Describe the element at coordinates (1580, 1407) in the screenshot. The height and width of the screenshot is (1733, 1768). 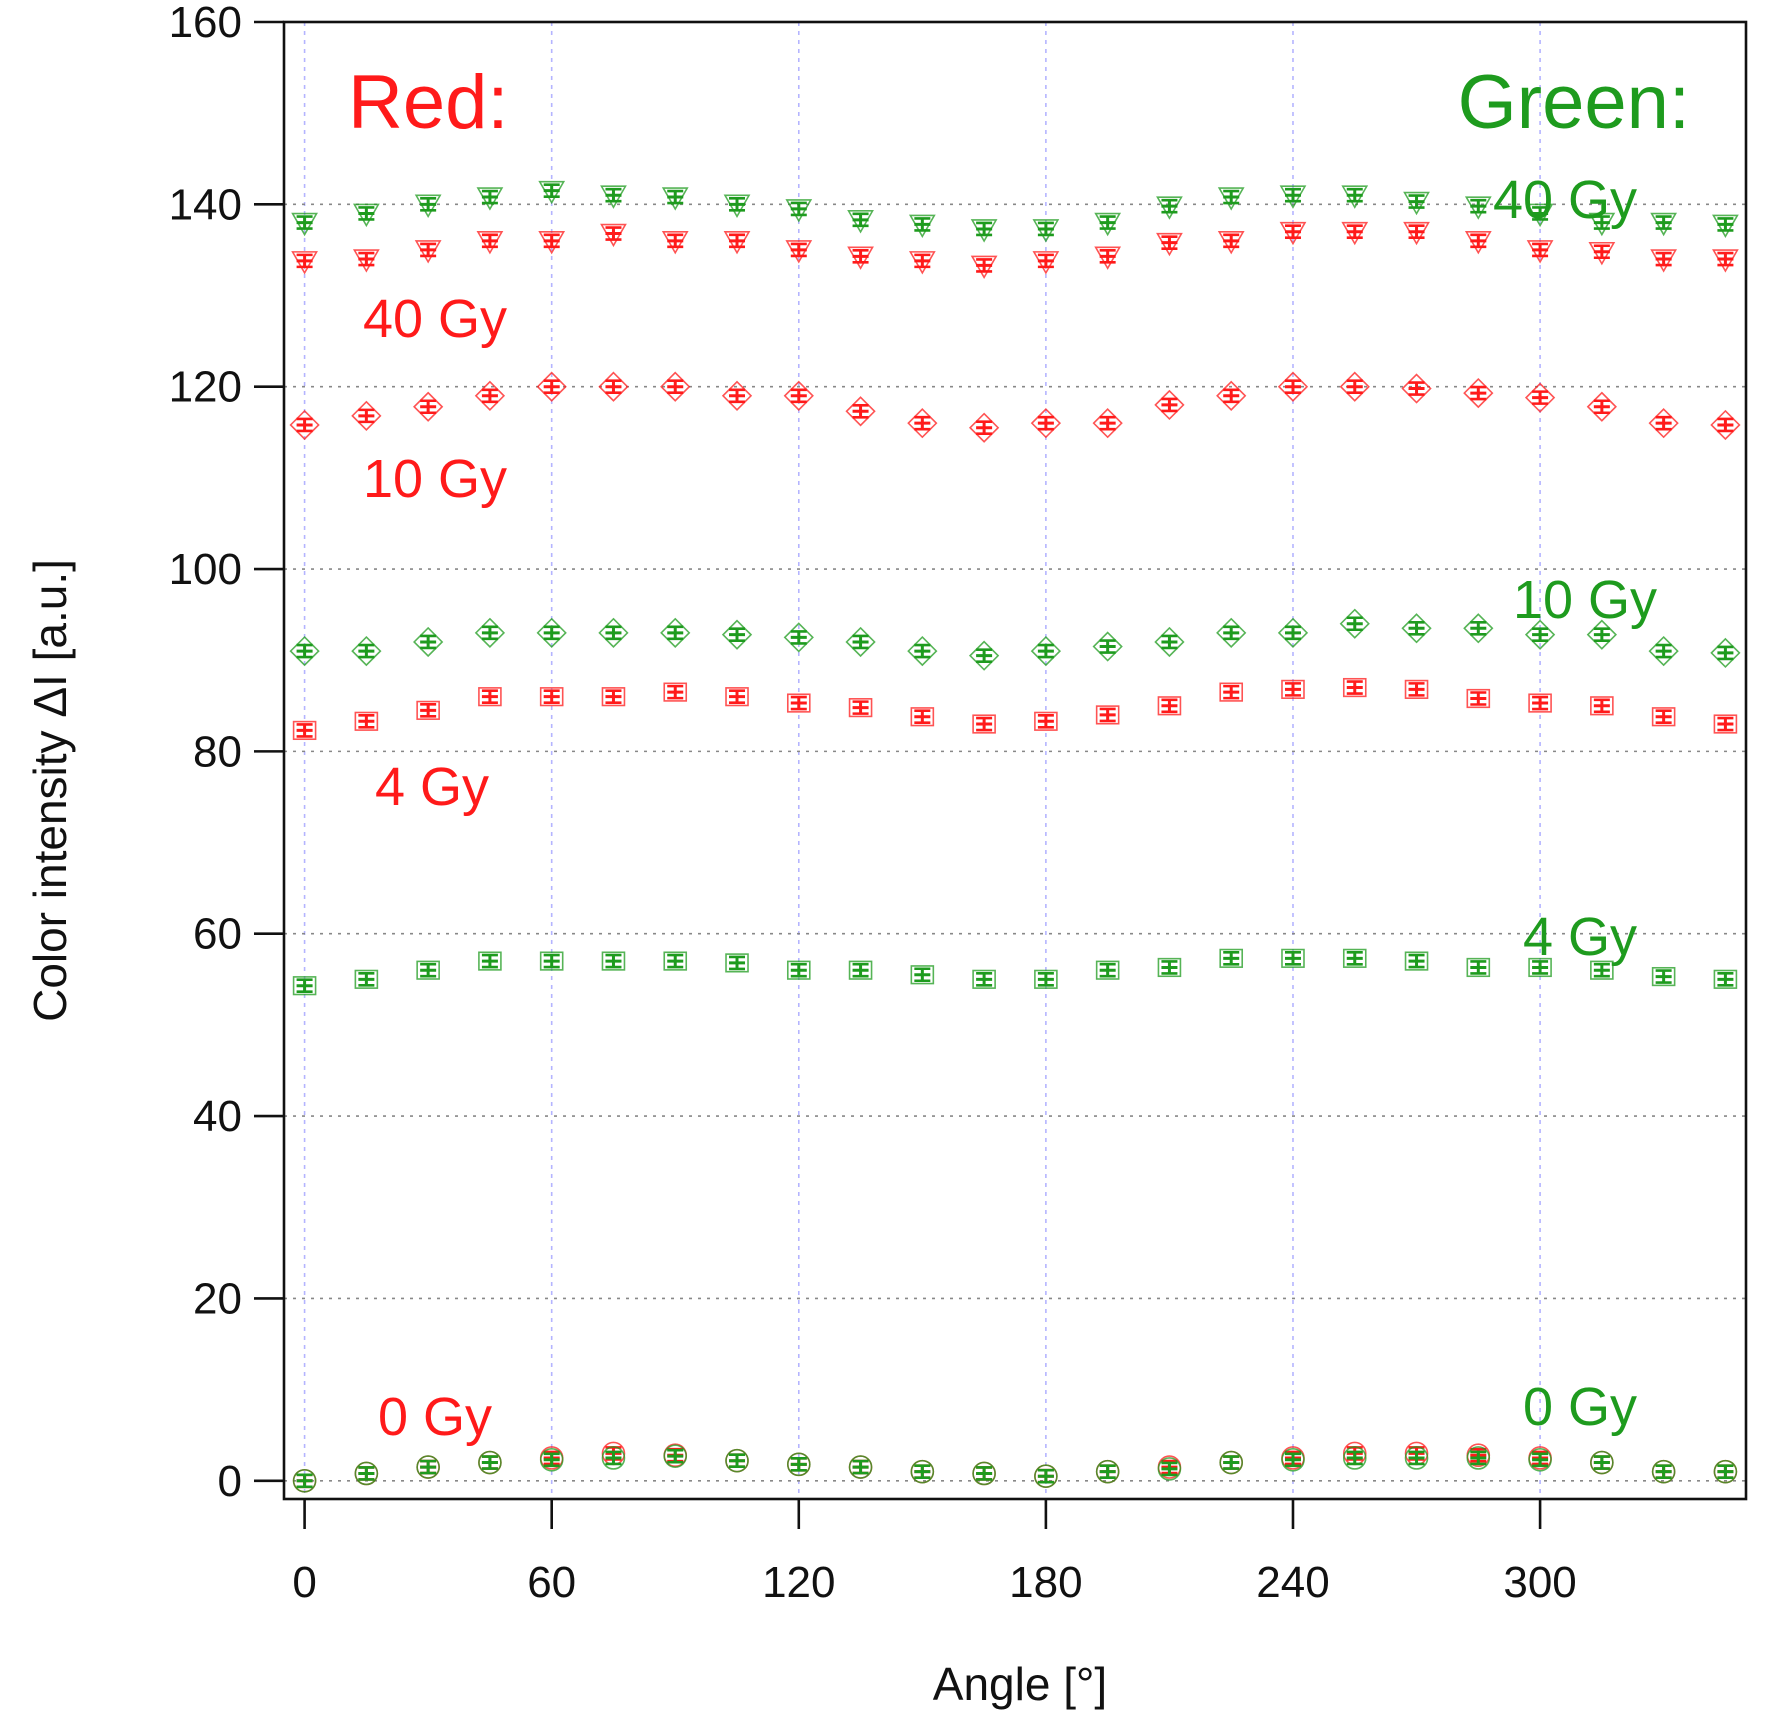
I see `series-label-green-0-gy: 0 Gy` at that location.